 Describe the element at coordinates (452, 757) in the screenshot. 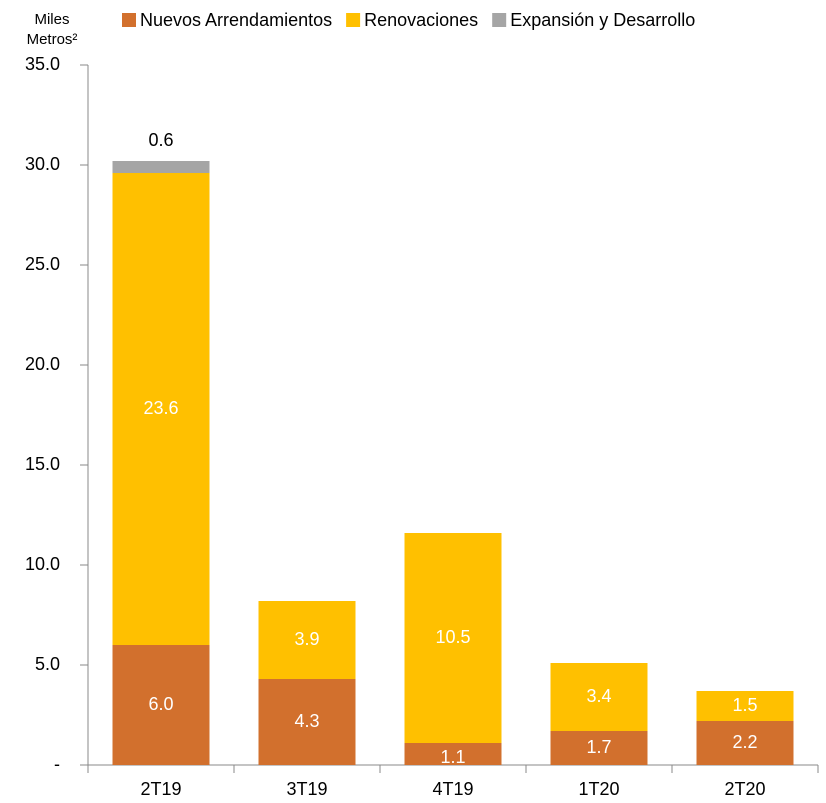

I see `value-label: 1.1` at that location.